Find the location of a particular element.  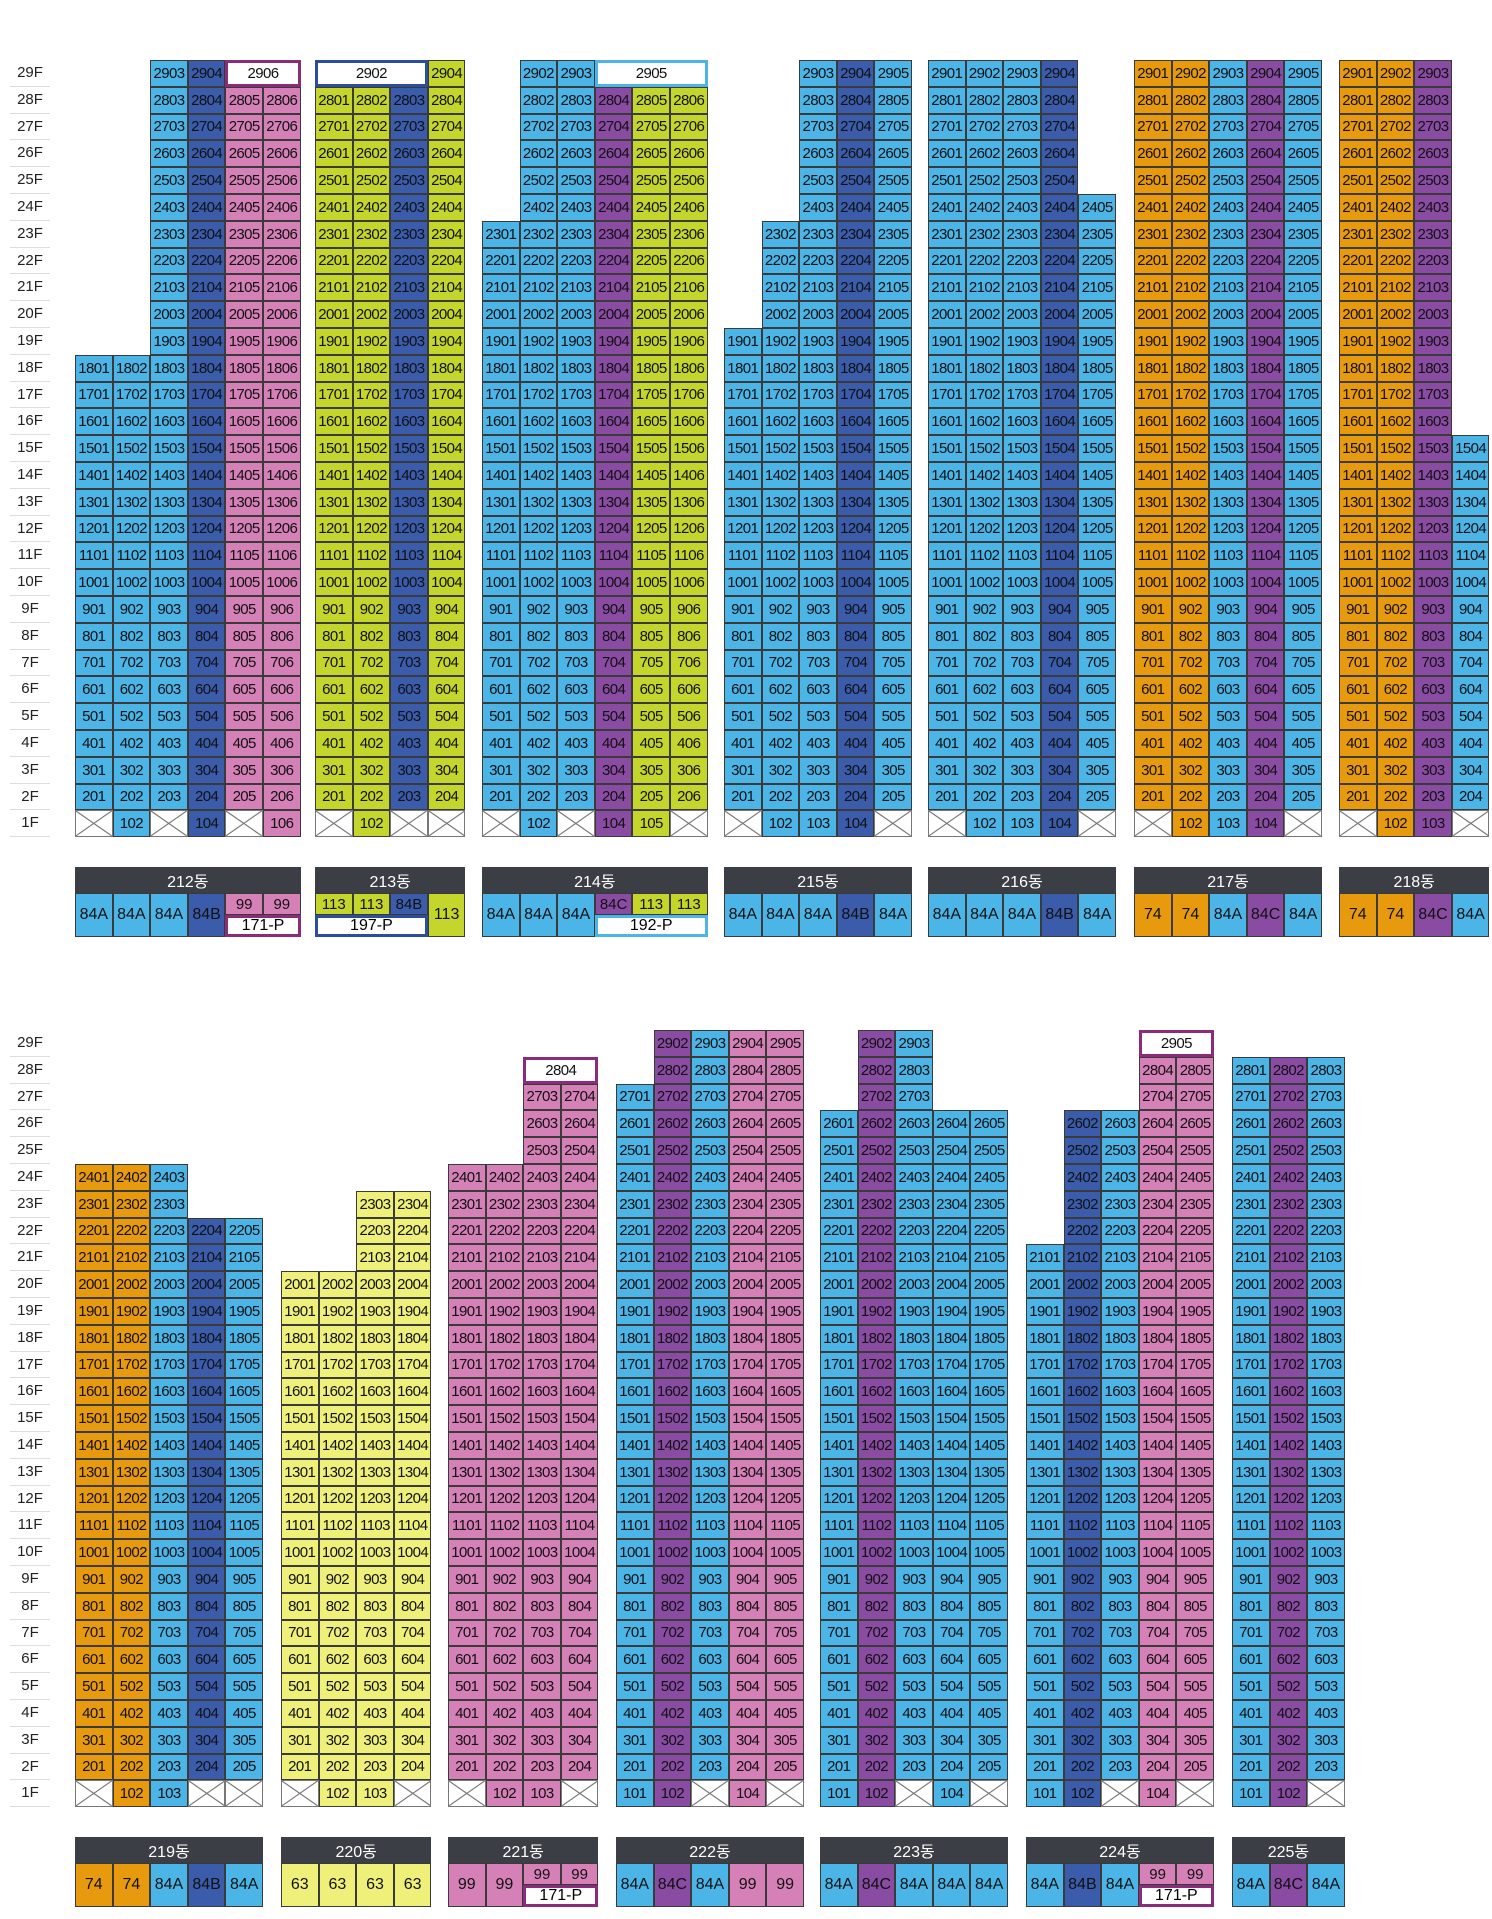

unit-cell: 1206 is located at coordinates (282, 529).